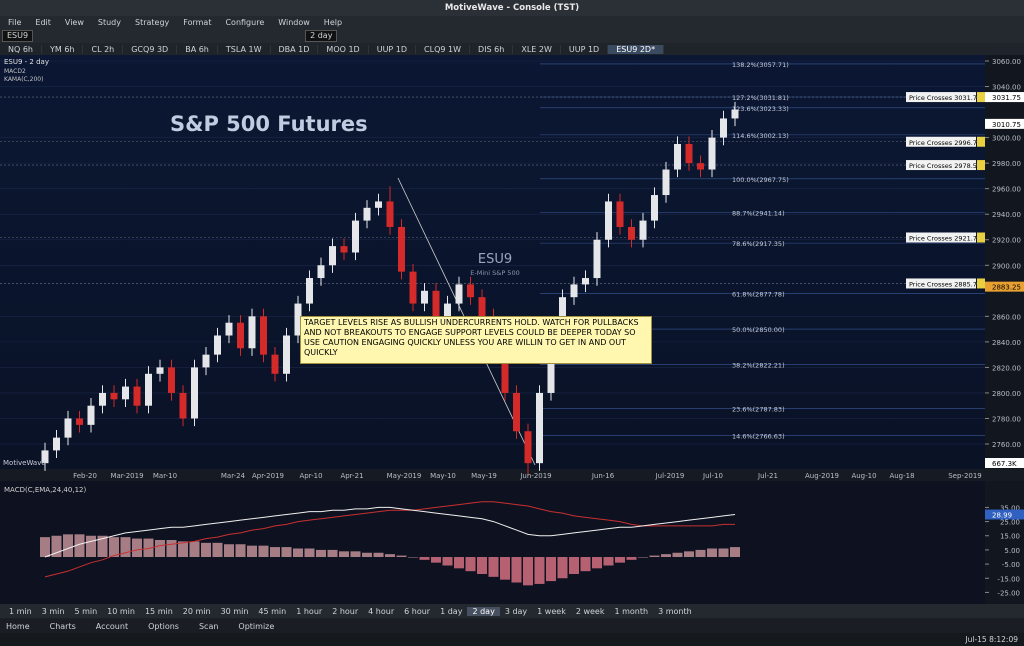  Describe the element at coordinates (945, 98) in the screenshot. I see `alert-label: Price Crosses 3031.75` at that location.